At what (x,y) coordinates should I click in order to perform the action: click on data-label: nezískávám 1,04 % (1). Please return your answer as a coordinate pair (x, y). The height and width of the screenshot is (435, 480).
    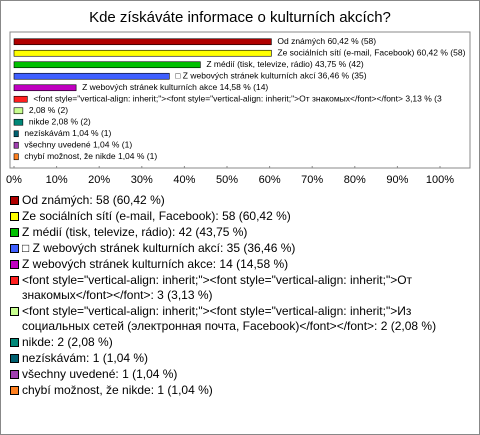
    Looking at the image, I should click on (67, 133).